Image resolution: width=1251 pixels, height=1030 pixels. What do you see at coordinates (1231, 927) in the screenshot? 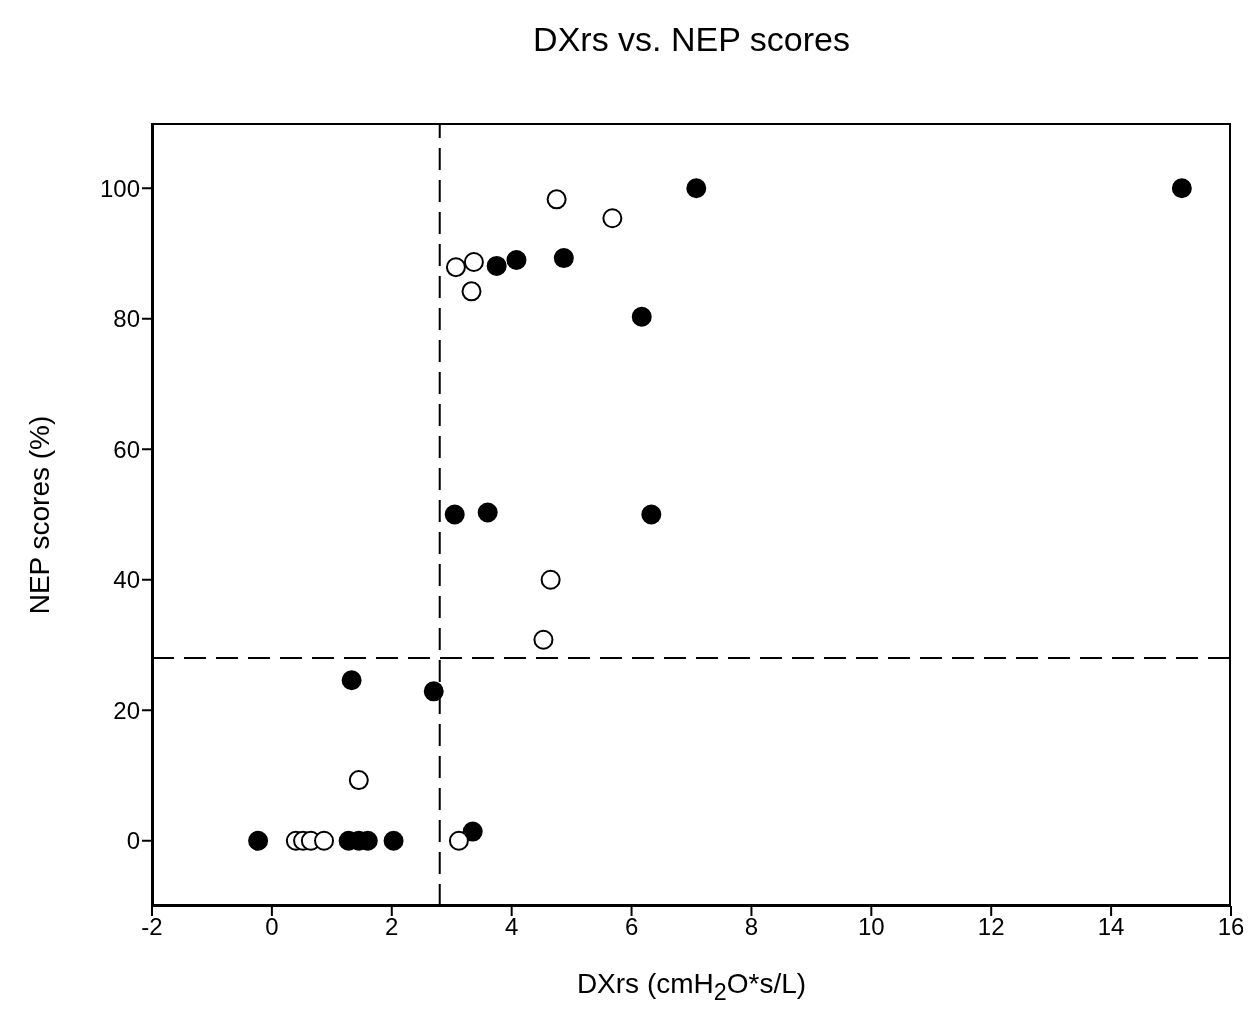
I see `x-tick-label: 16` at bounding box center [1231, 927].